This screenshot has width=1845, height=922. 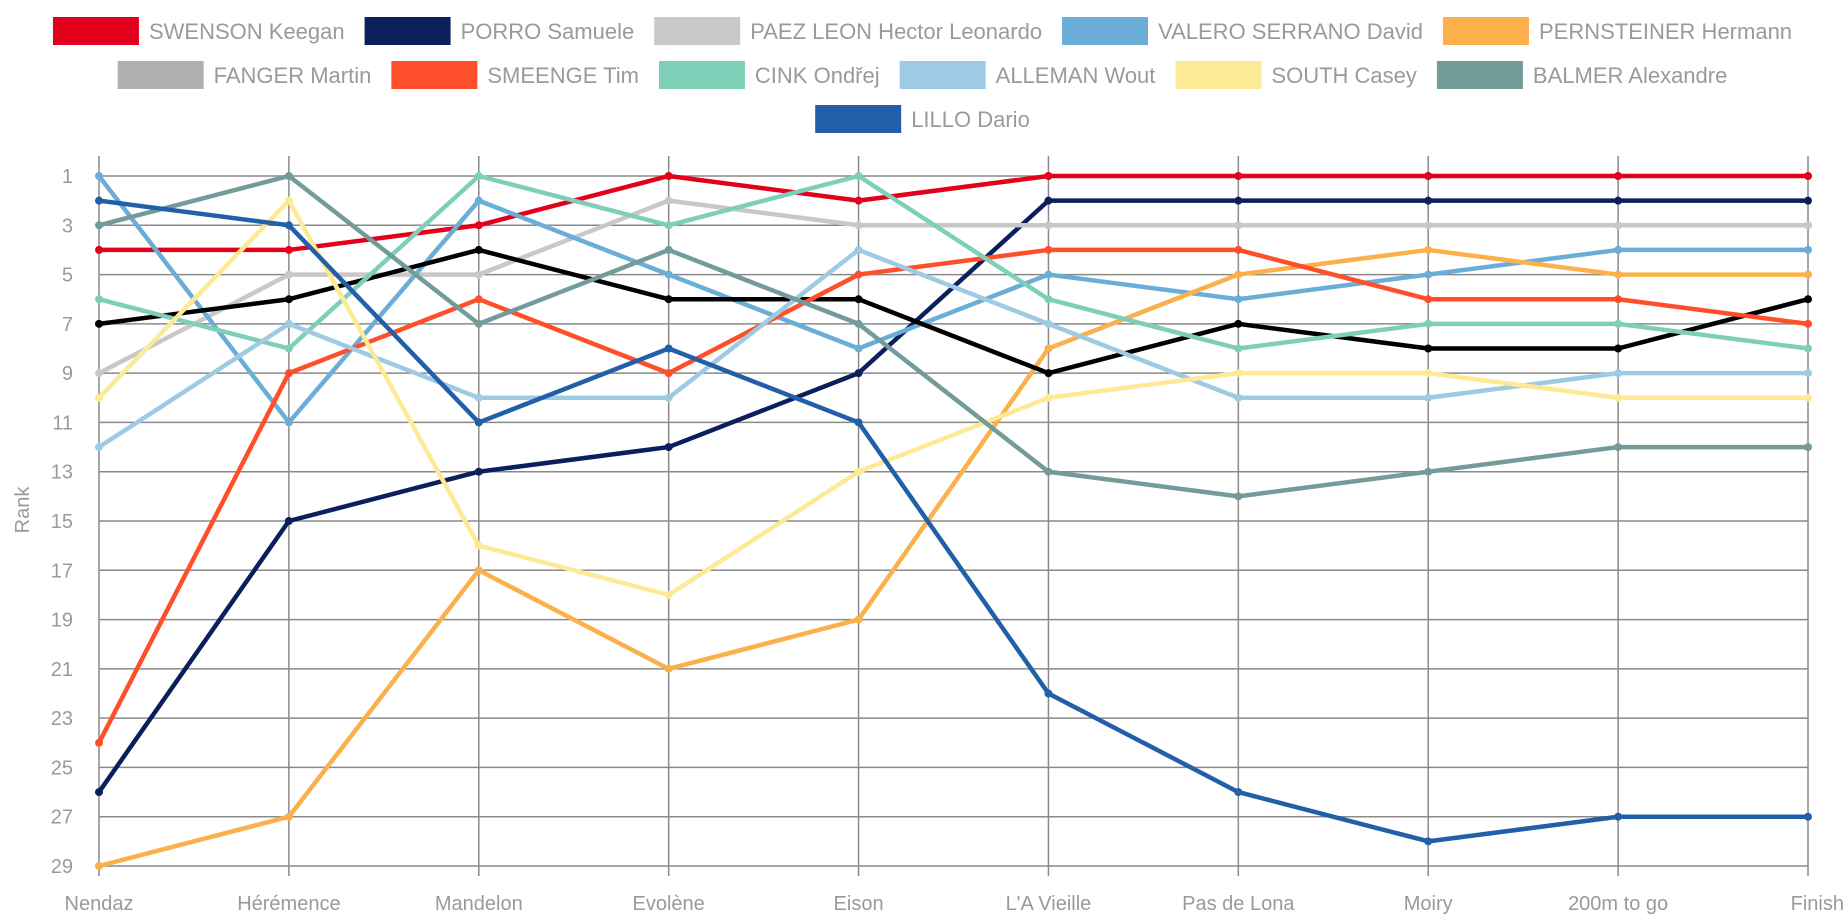 What do you see at coordinates (499, 31) in the screenshot?
I see `legend-item-porro-samuele: PORRO Samuele` at bounding box center [499, 31].